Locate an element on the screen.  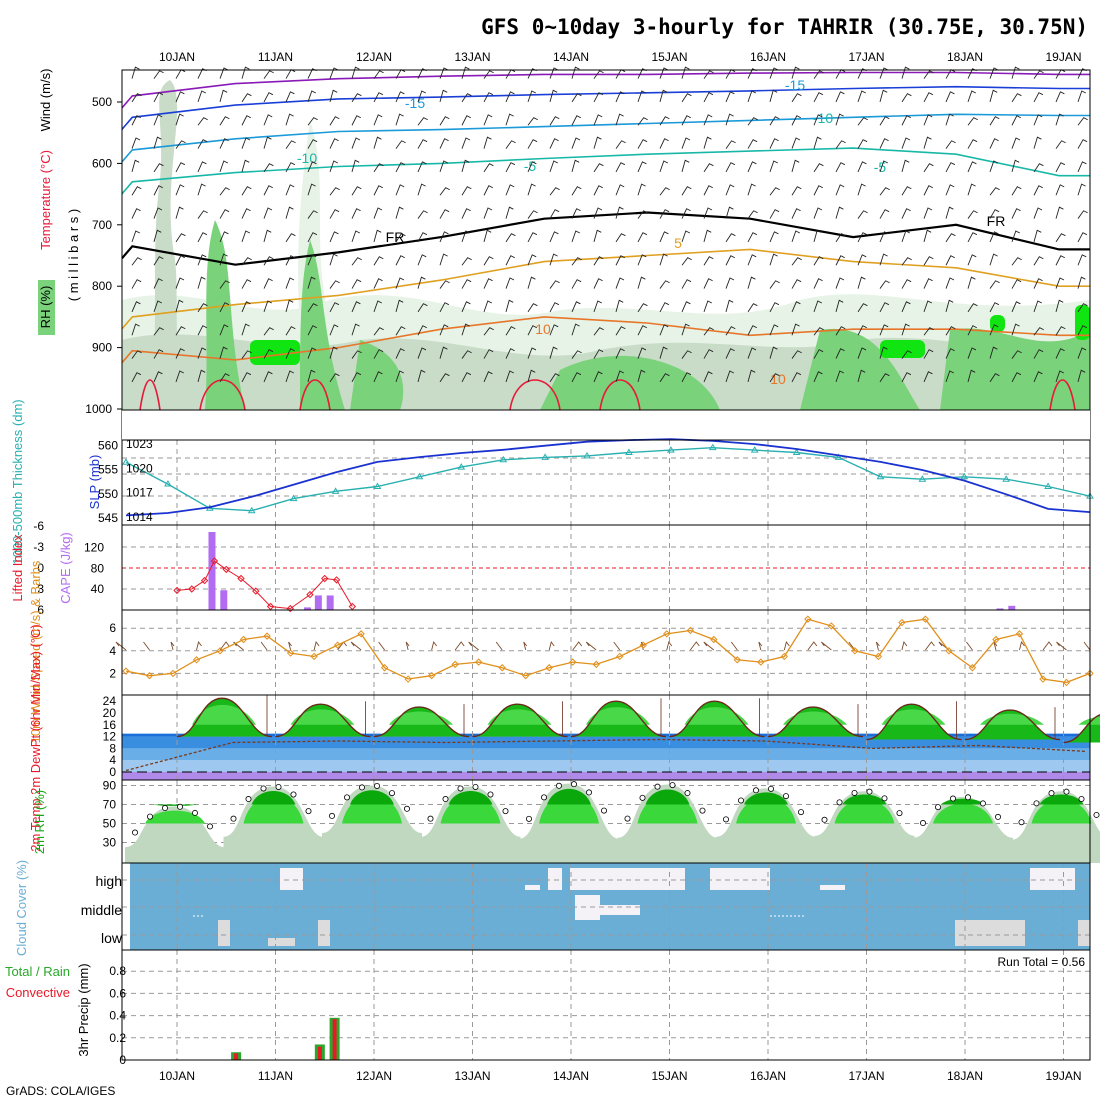
top-date-label: 18JAN is located at coordinates (965, 57).